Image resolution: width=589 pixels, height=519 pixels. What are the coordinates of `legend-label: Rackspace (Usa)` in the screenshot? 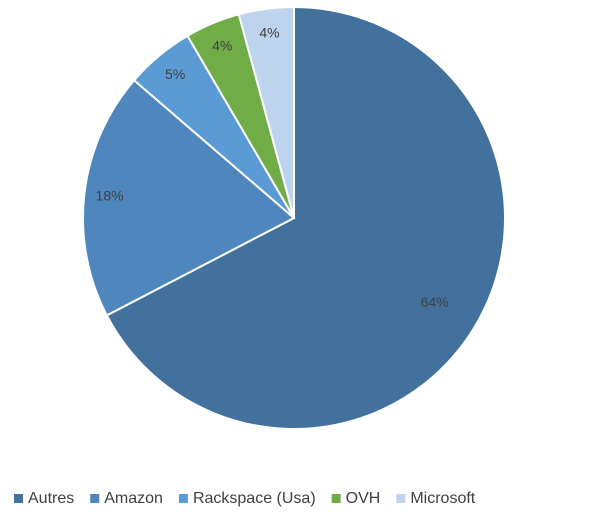 It's located at (254, 498).